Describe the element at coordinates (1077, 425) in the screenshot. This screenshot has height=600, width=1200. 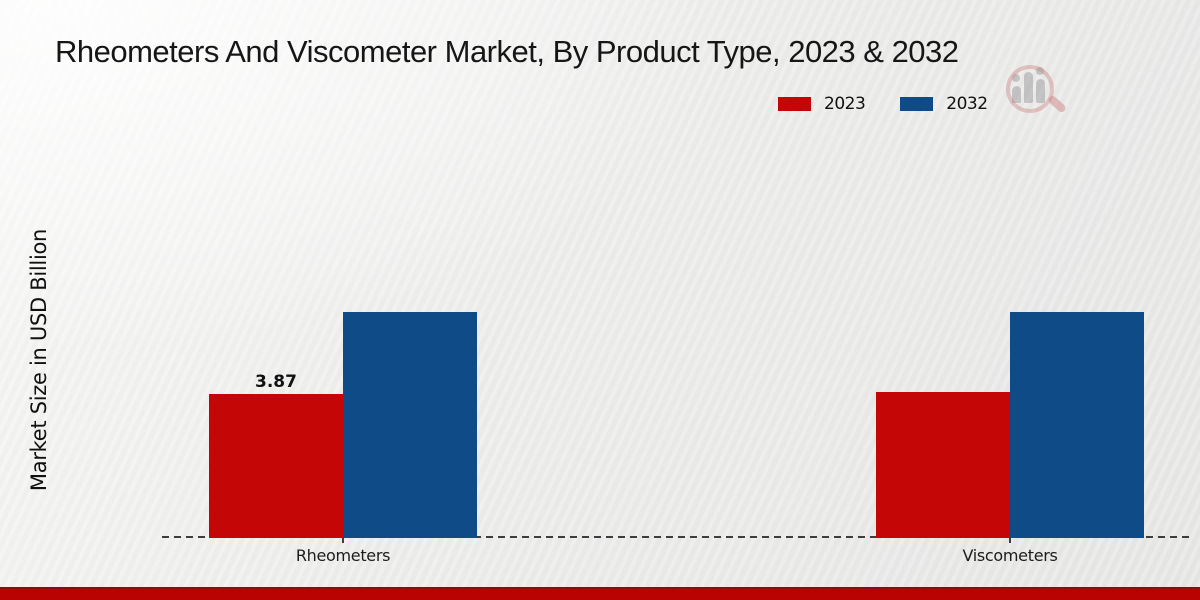
I see `bar-2032-viscometers` at that location.